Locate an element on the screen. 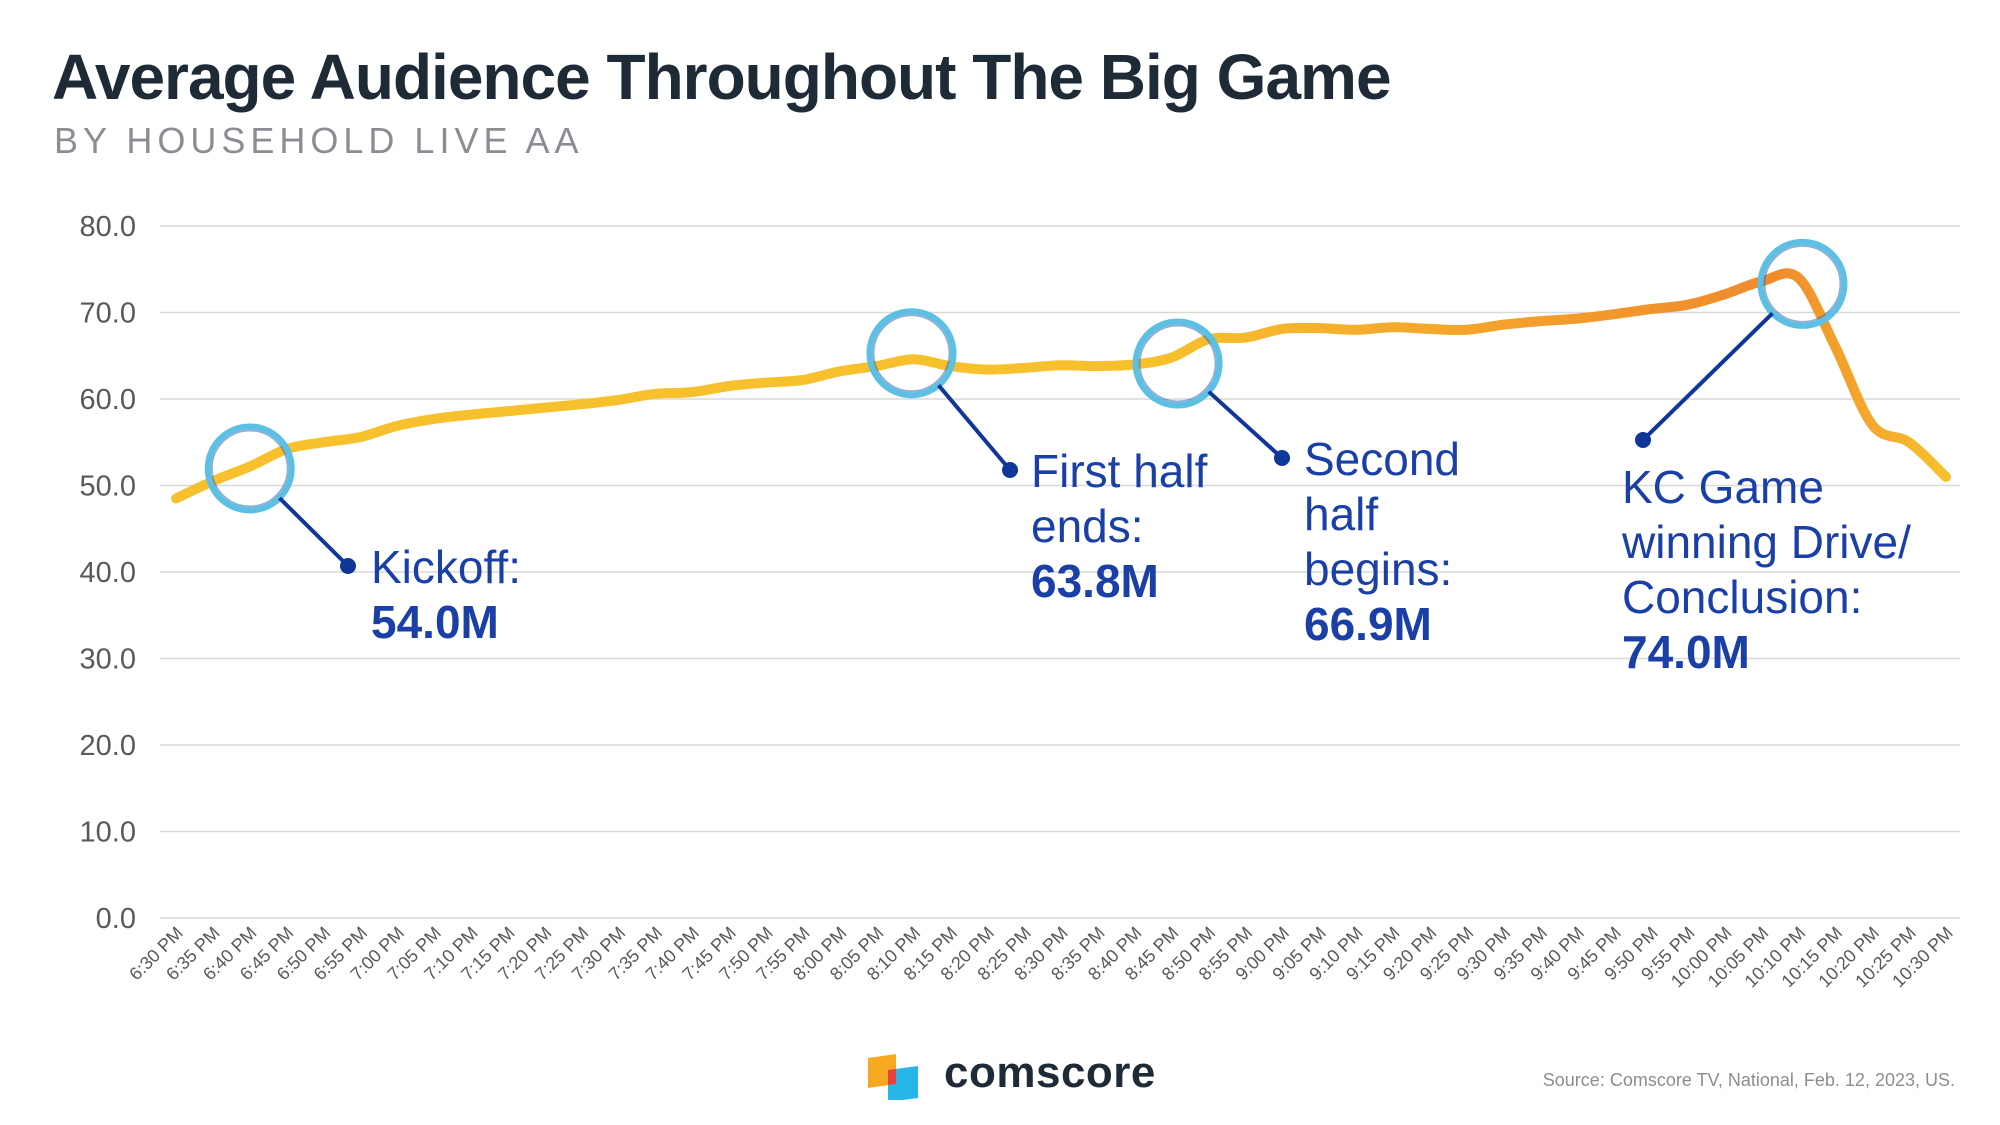 This screenshot has height=1125, width=2000. logo-mark-red is located at coordinates (892, 1077).